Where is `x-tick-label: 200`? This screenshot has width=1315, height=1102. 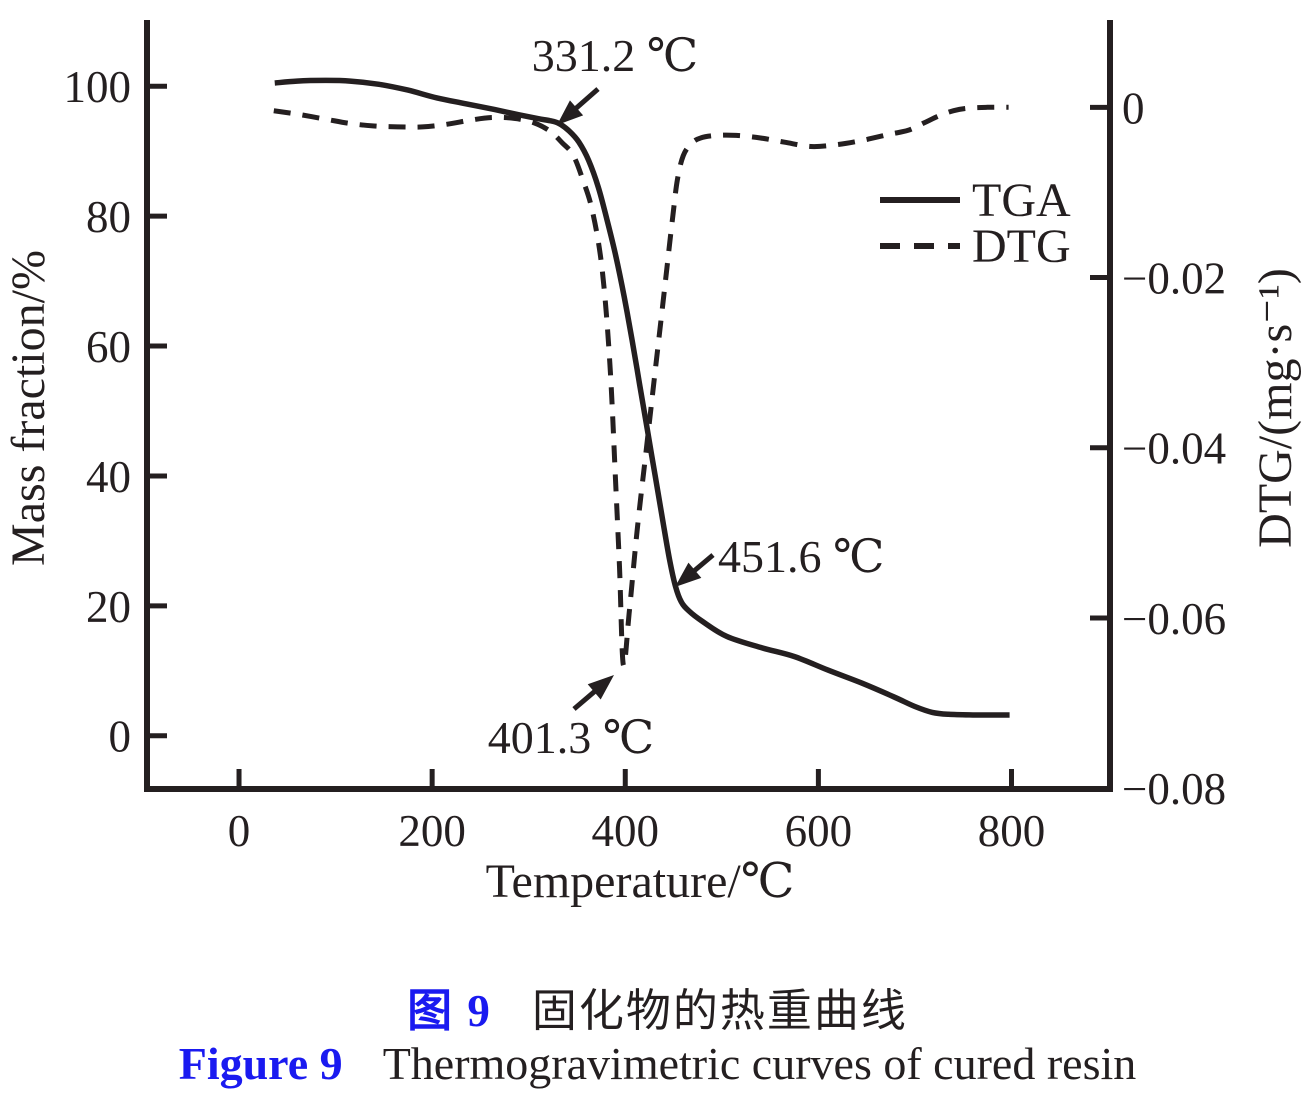
x-tick-label: 200 is located at coordinates (432, 831).